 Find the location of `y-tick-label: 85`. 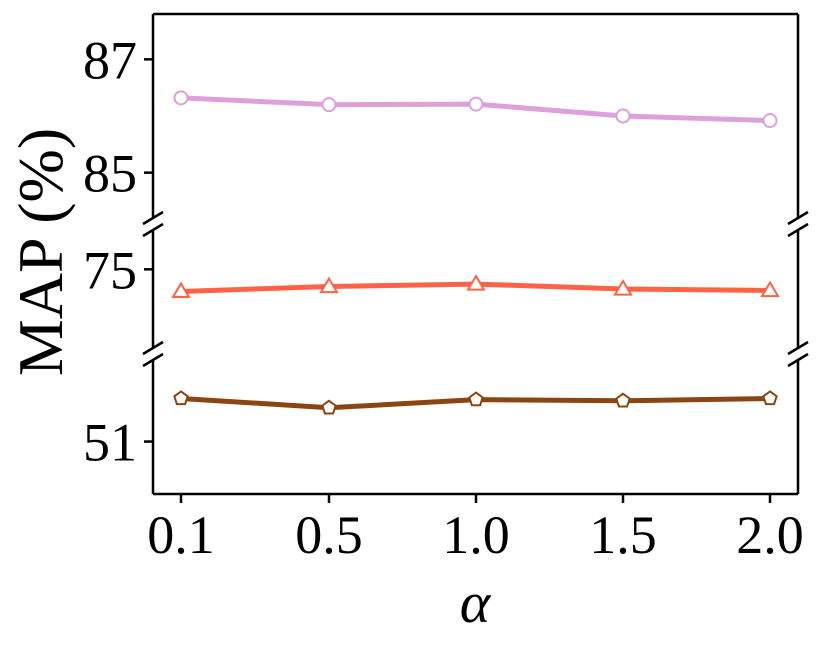

y-tick-label: 85 is located at coordinates (110, 174).